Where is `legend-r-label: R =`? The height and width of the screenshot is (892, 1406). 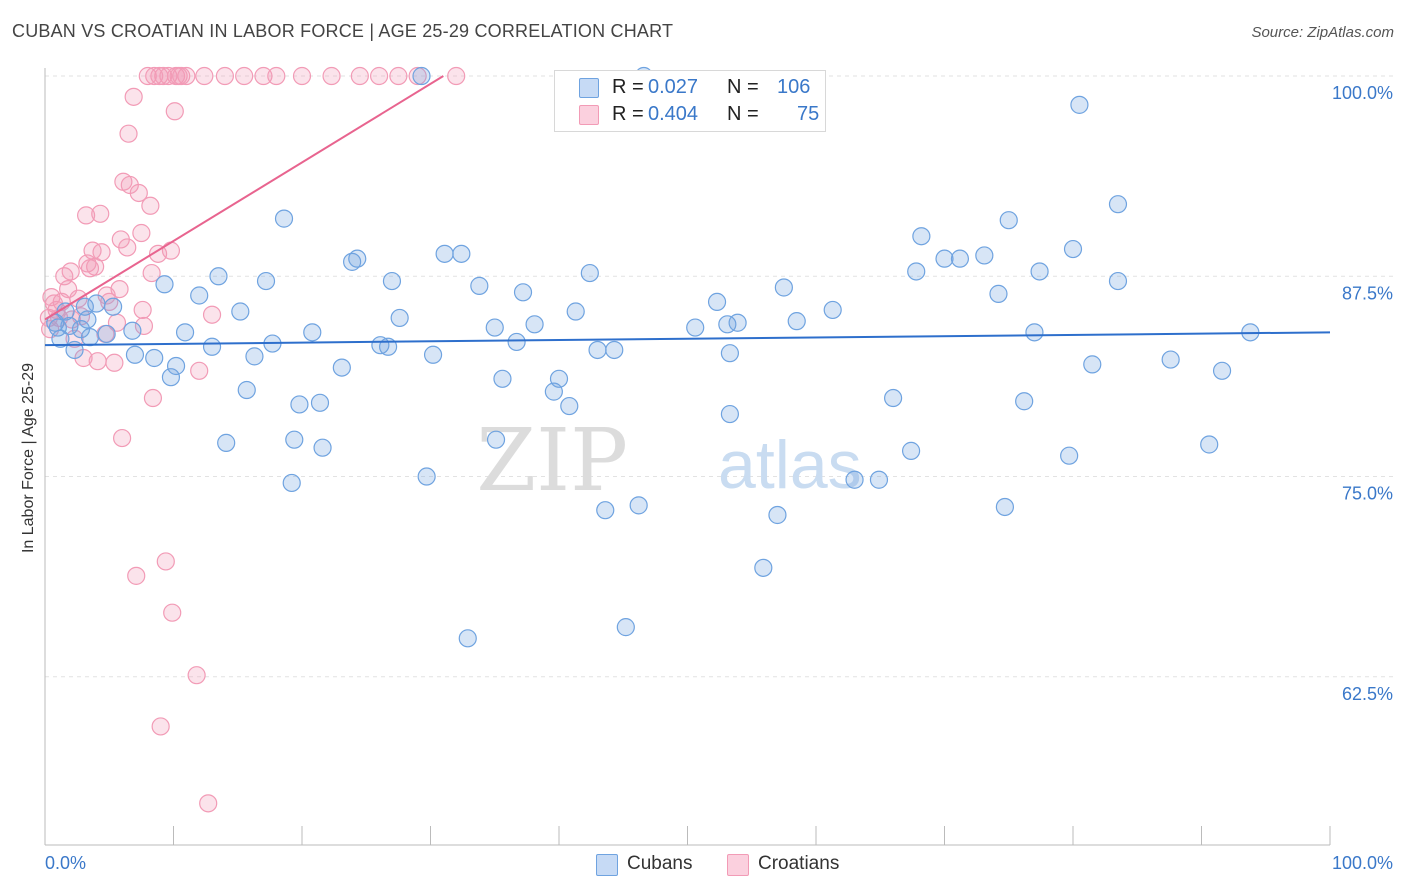
legend-r-label: R = is located at coordinates (628, 114).